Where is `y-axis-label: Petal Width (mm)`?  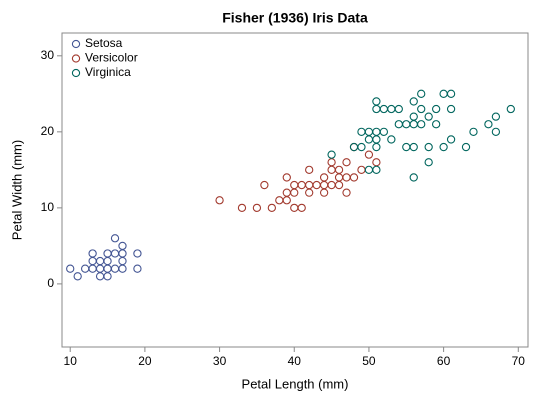 y-axis-label: Petal Width (mm) is located at coordinates (16, 190).